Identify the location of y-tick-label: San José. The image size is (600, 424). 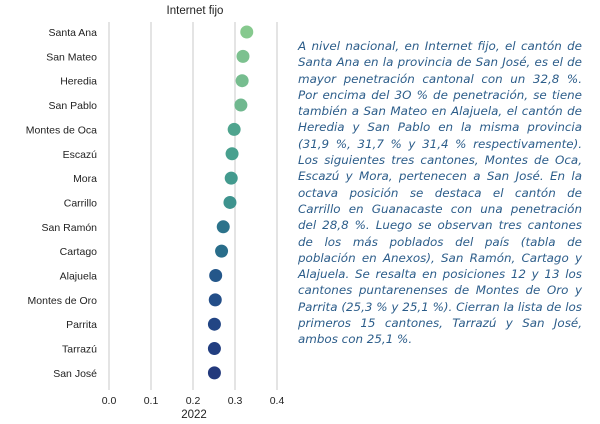
(75, 374).